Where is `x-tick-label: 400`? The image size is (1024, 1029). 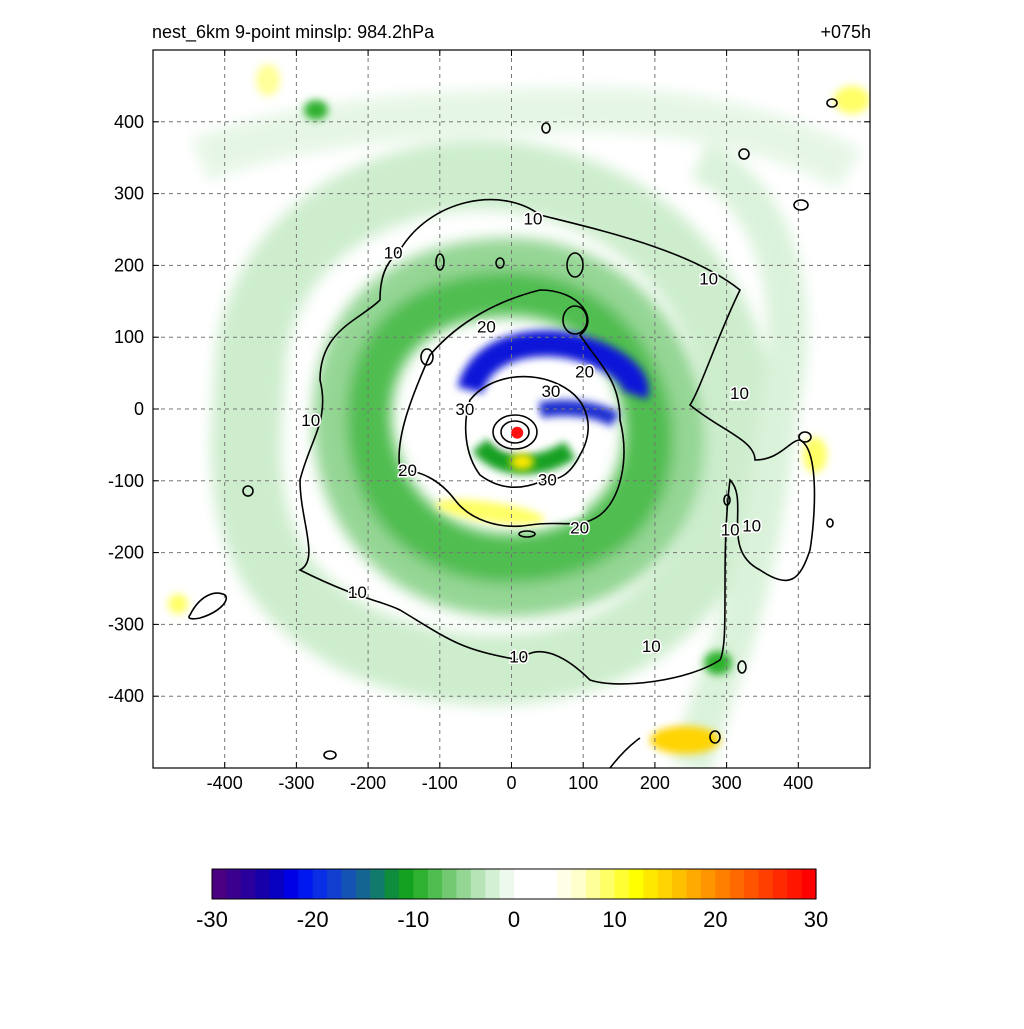 x-tick-label: 400 is located at coordinates (798, 783).